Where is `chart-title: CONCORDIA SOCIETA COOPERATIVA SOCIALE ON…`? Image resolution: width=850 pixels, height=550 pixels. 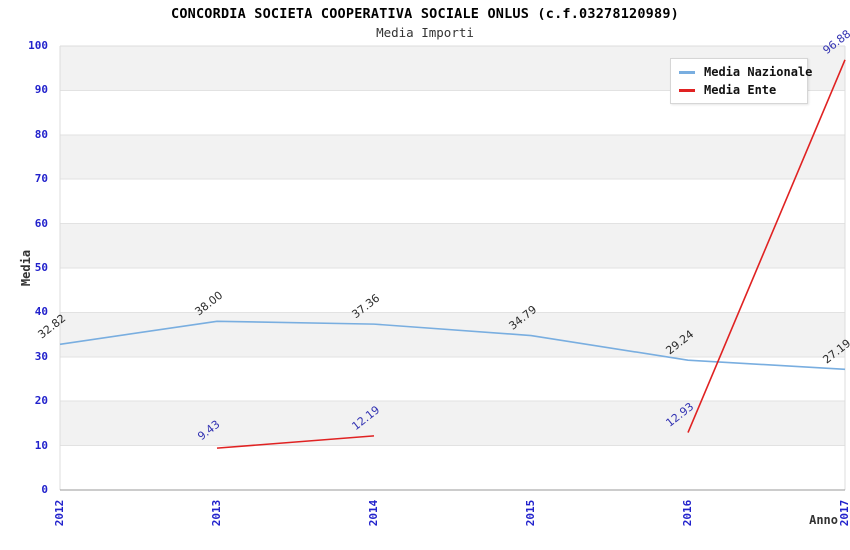 chart-title: CONCORDIA SOCIETA COOPERATIVA SOCIALE ON… is located at coordinates (425, 14).